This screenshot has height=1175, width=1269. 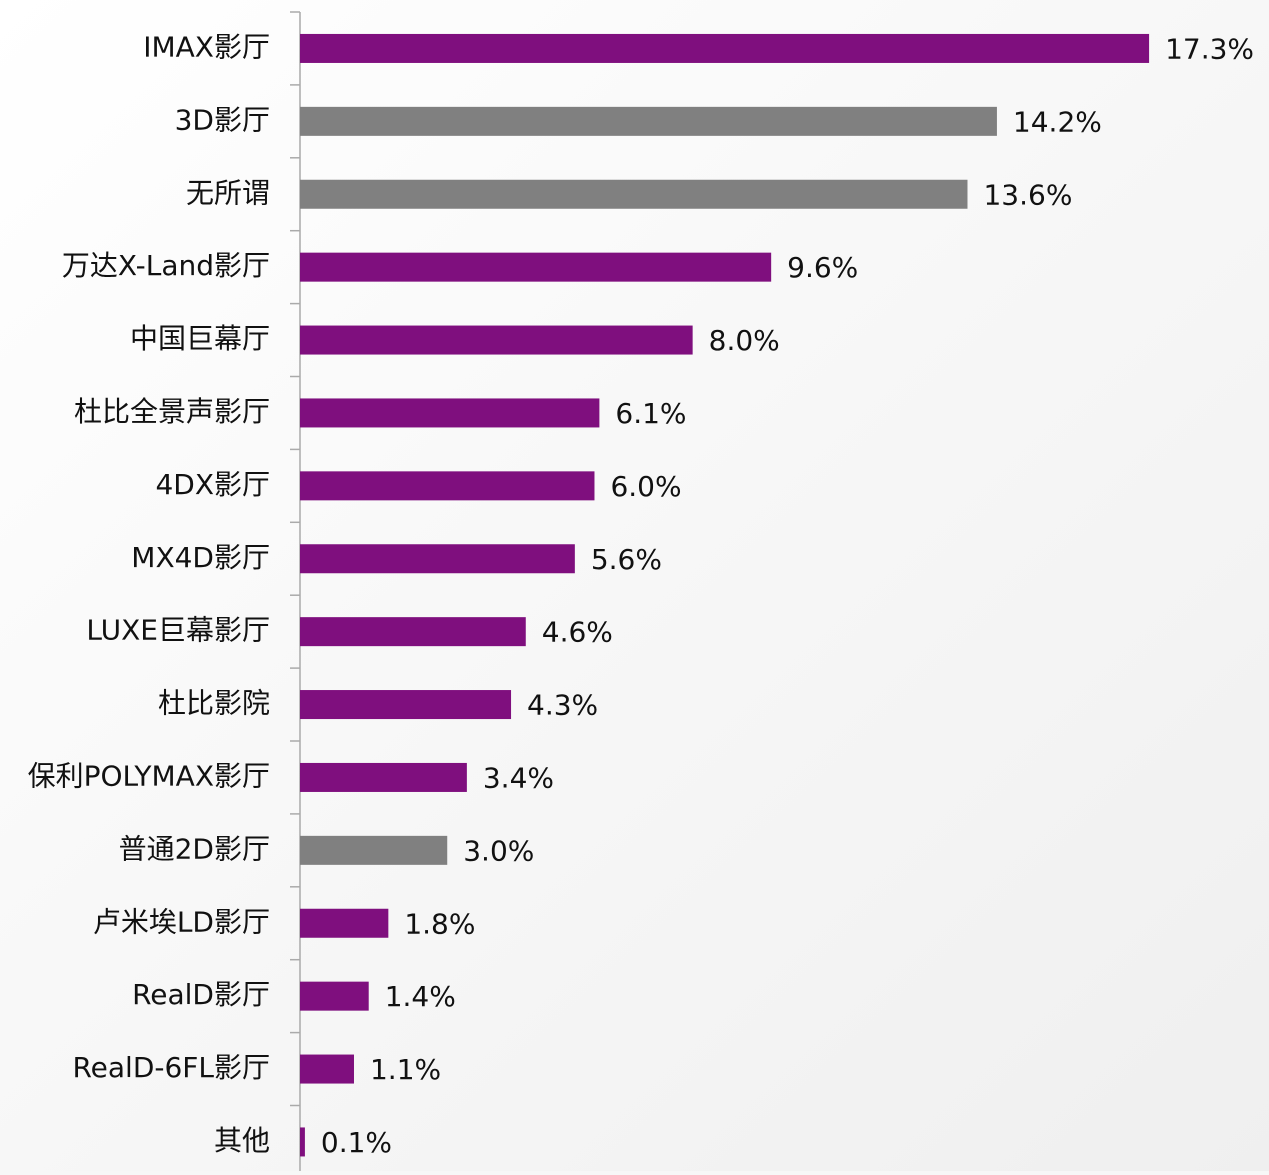 I want to click on value-label: 1.8%, so click(x=439, y=923).